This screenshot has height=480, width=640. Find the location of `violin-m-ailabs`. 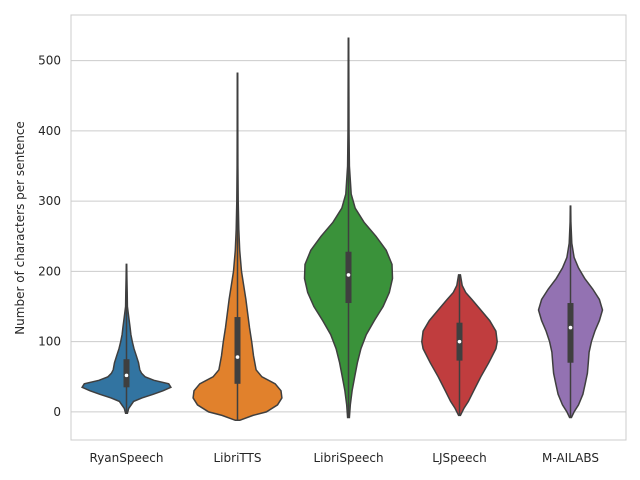

violin-m-ailabs is located at coordinates (570, 312).